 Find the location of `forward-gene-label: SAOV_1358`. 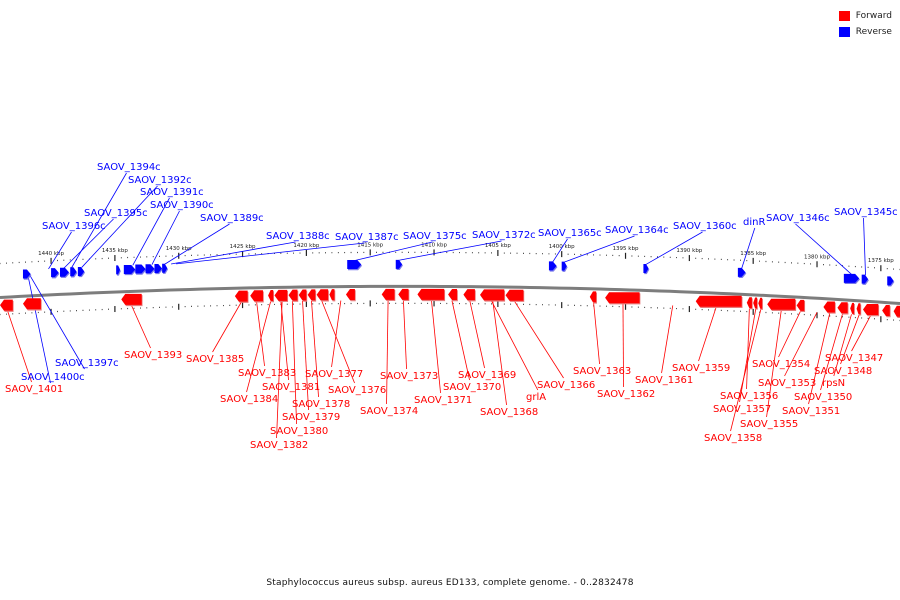

forward-gene-label: SAOV_1358 is located at coordinates (733, 438).